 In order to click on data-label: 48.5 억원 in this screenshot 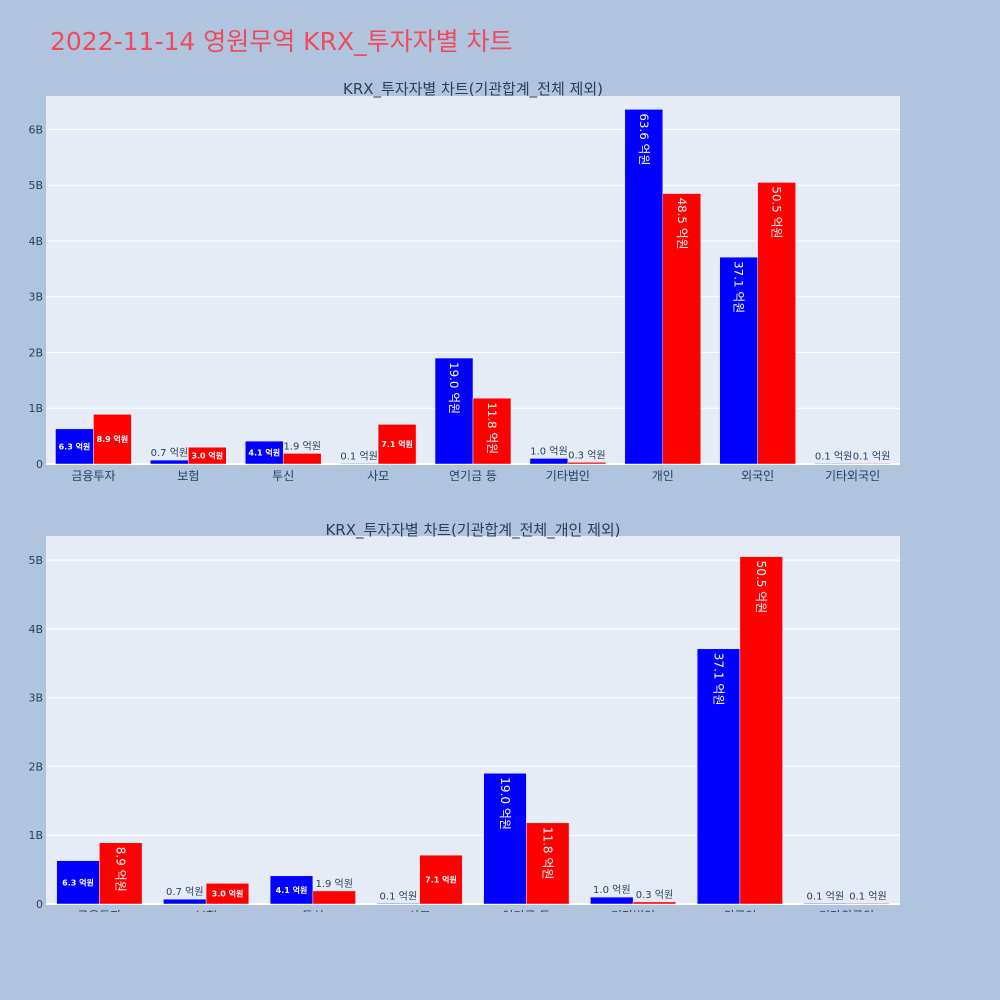, I will do `click(682, 224)`.